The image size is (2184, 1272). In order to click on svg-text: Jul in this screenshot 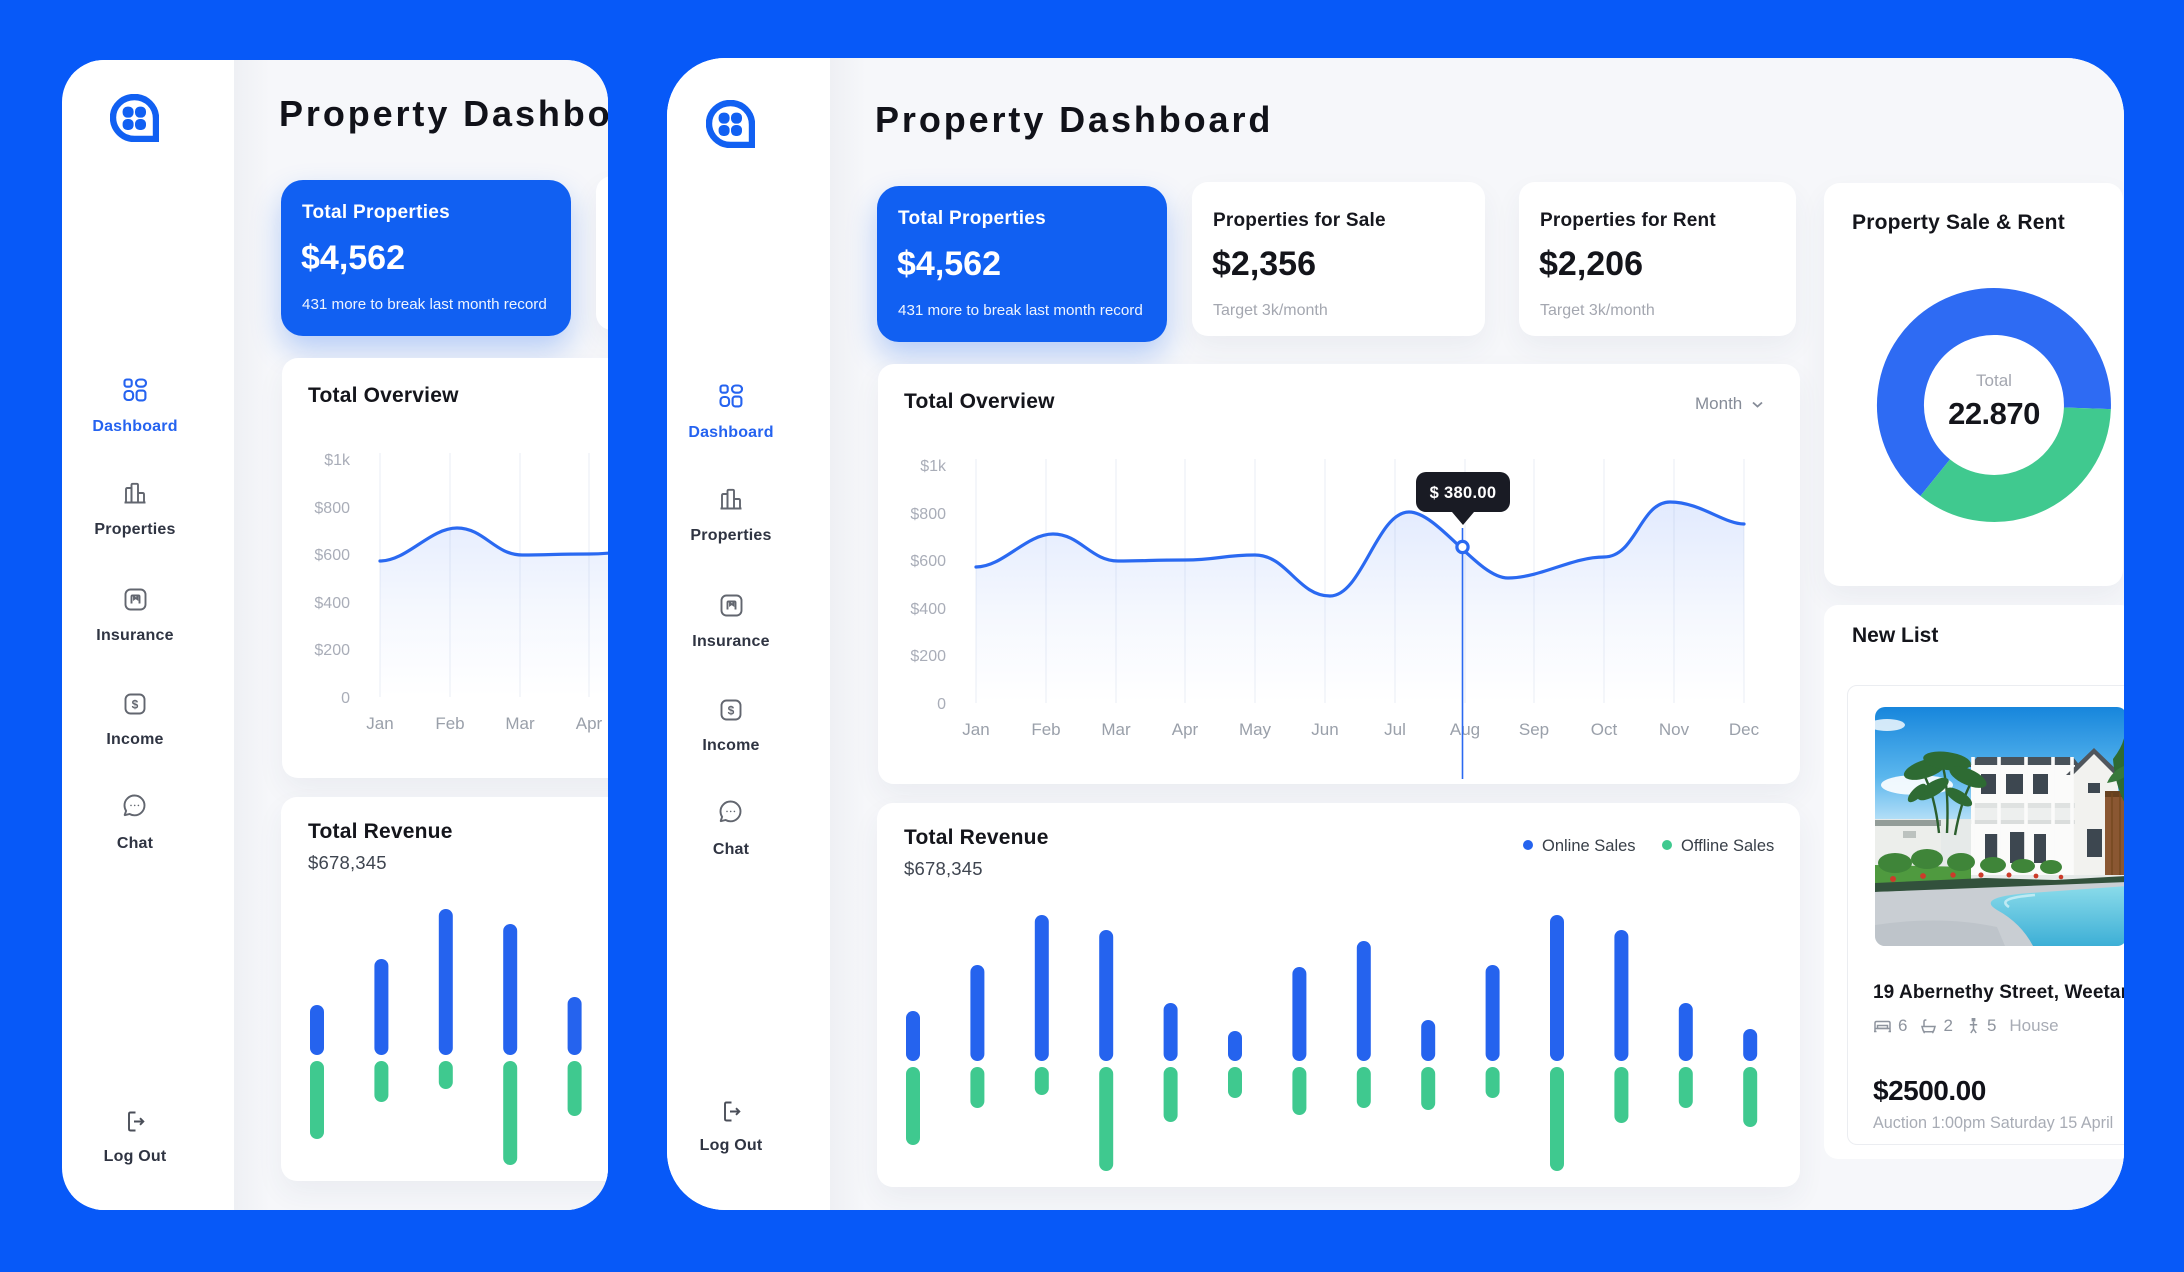, I will do `click(1395, 729)`.